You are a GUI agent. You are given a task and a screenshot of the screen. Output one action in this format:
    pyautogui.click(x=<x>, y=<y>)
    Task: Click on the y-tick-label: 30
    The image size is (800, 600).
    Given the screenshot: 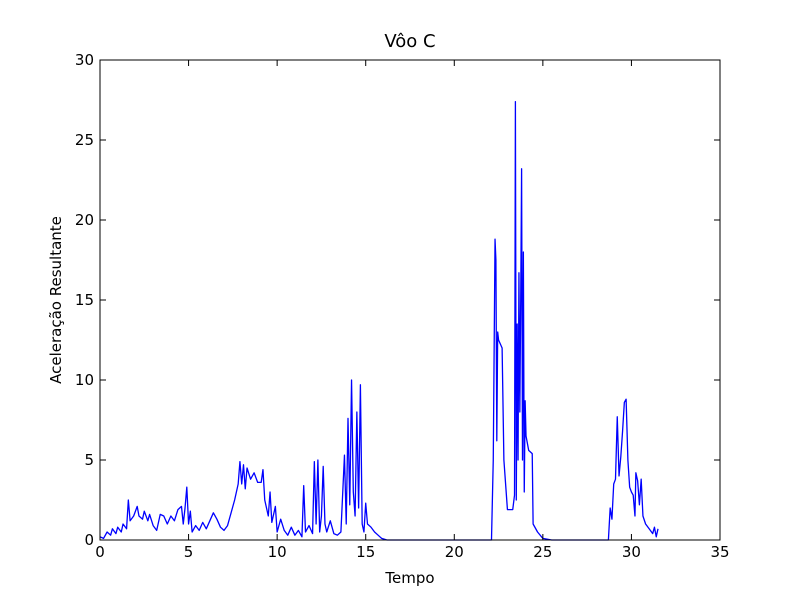 What is the action you would take?
    pyautogui.click(x=84, y=60)
    